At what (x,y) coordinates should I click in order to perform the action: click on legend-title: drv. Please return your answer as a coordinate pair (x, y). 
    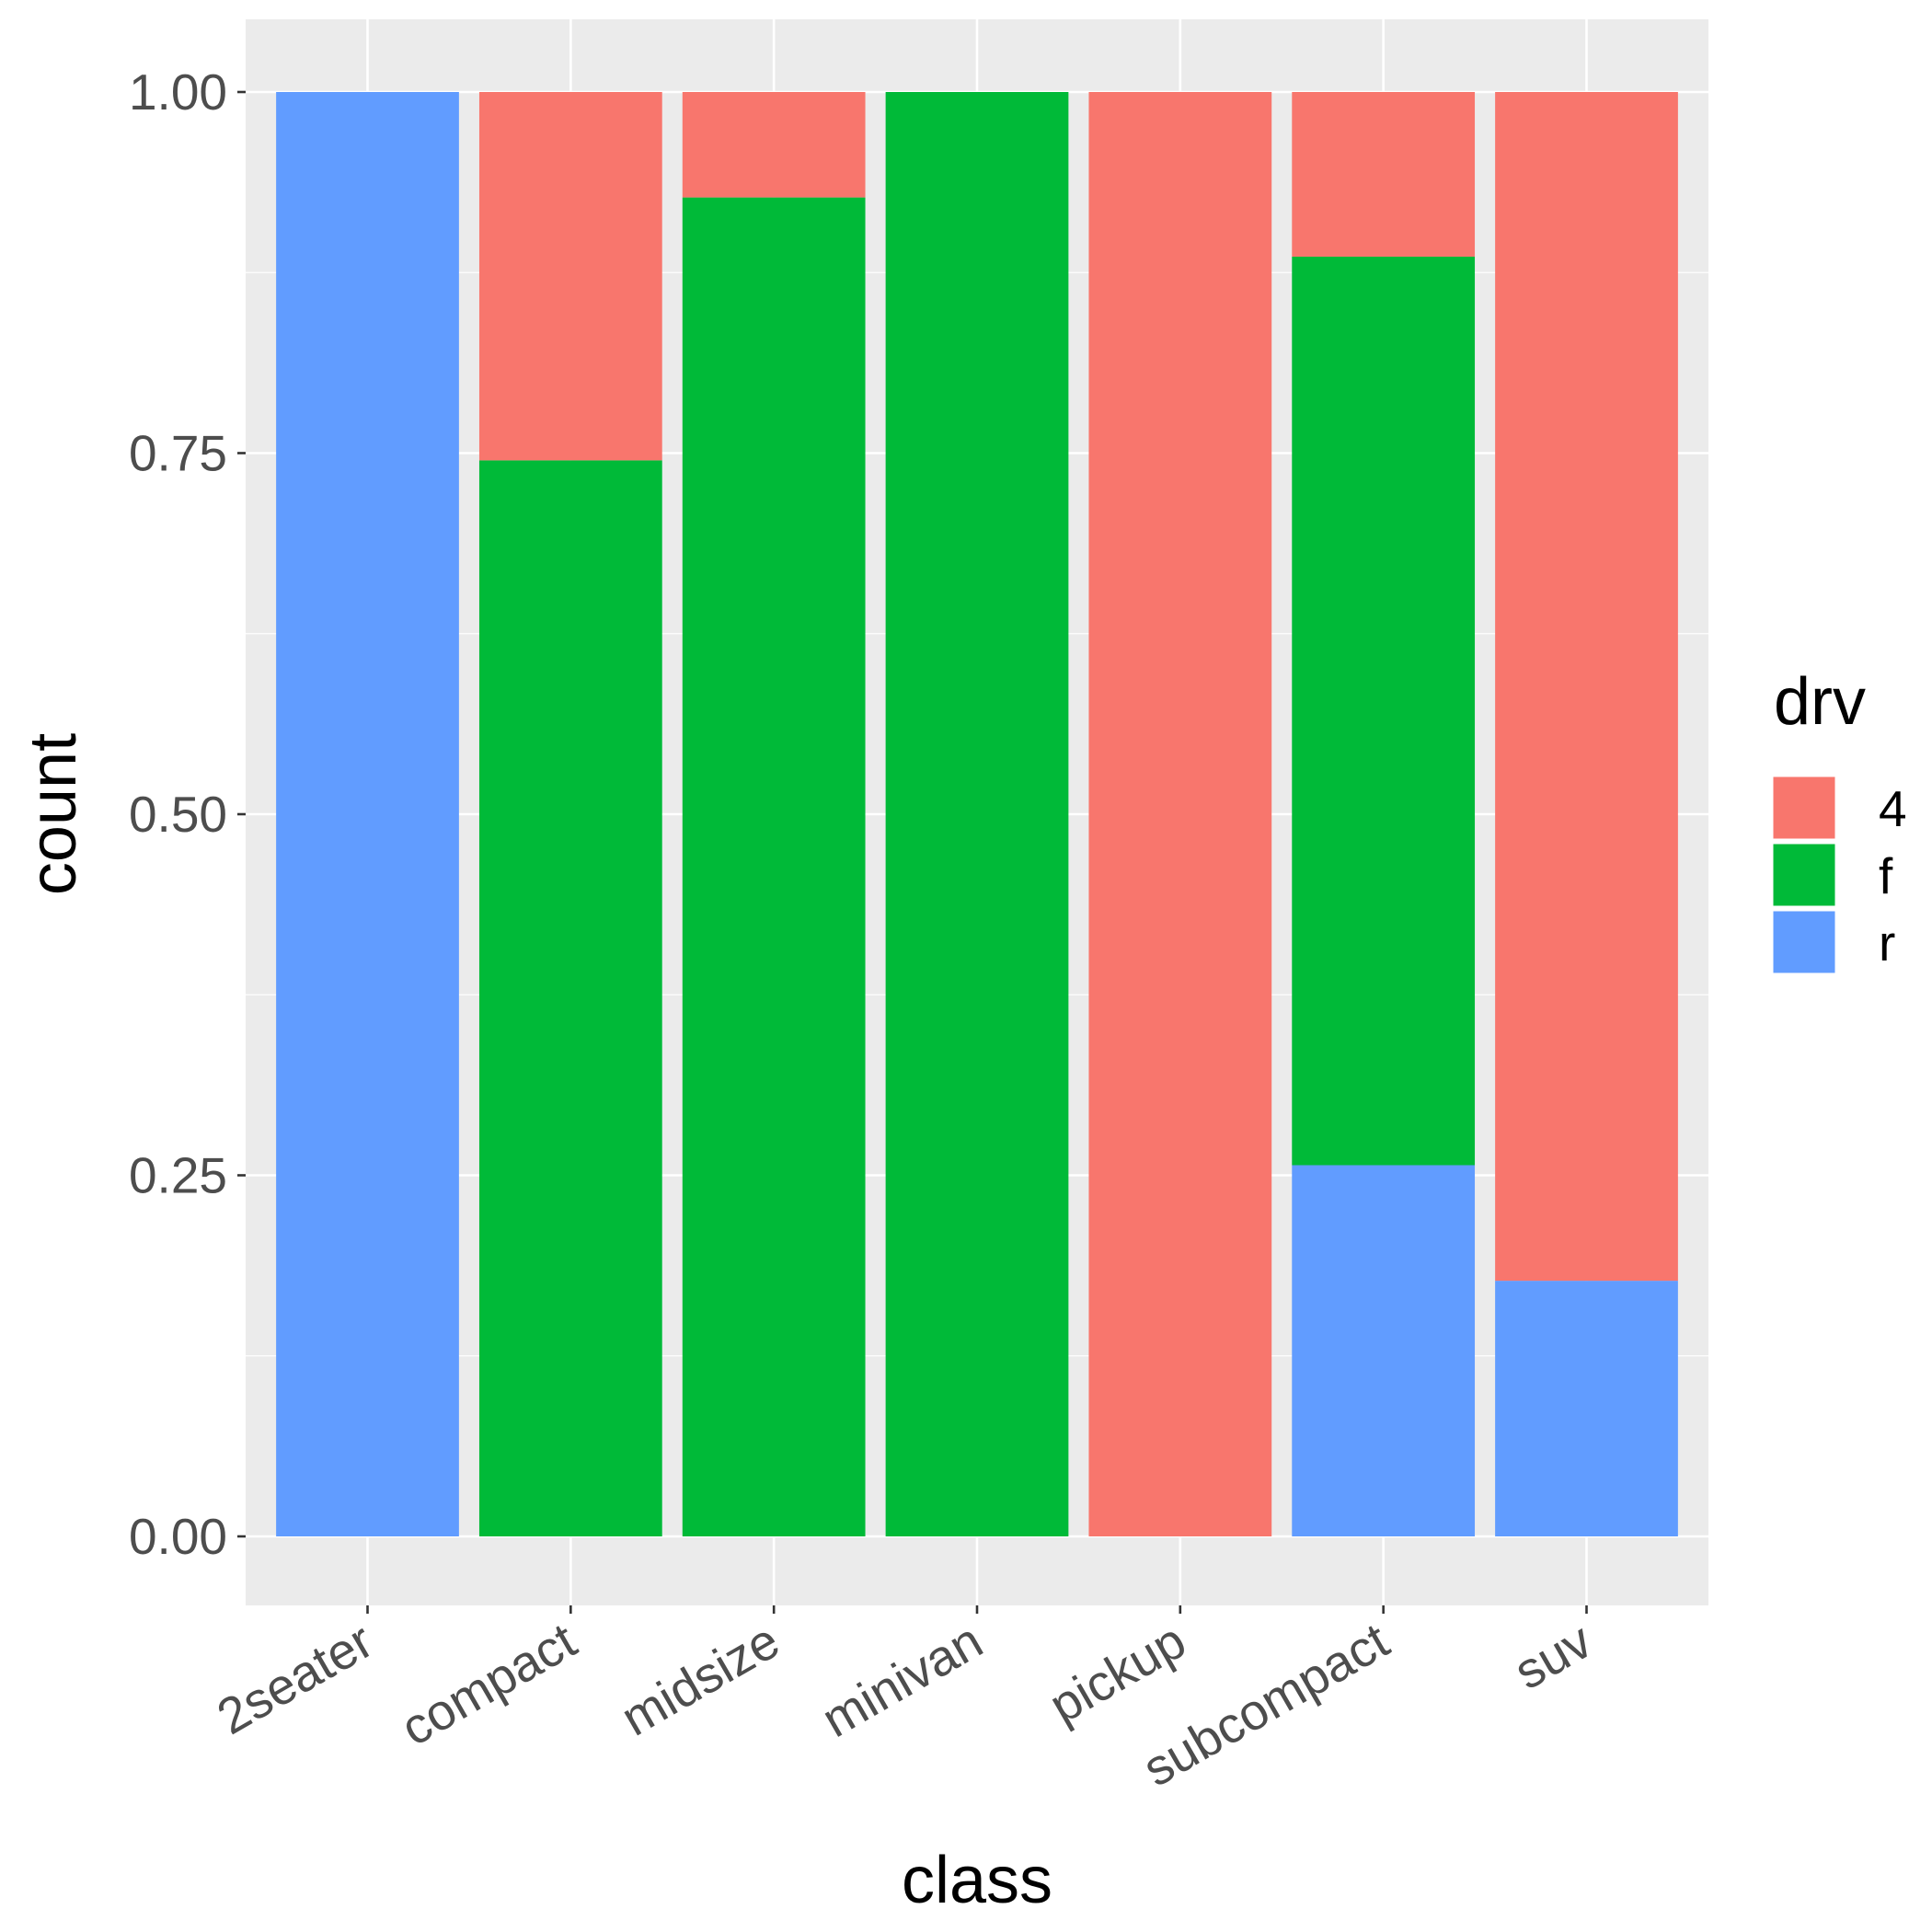
    Looking at the image, I should click on (1820, 702).